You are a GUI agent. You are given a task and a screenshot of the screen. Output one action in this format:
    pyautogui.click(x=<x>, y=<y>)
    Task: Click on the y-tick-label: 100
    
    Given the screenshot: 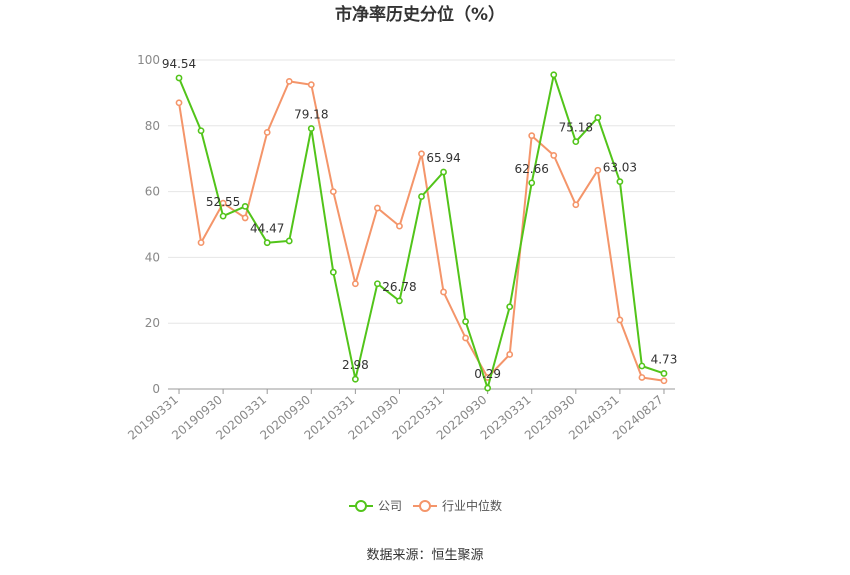 What is the action you would take?
    pyautogui.click(x=148, y=60)
    